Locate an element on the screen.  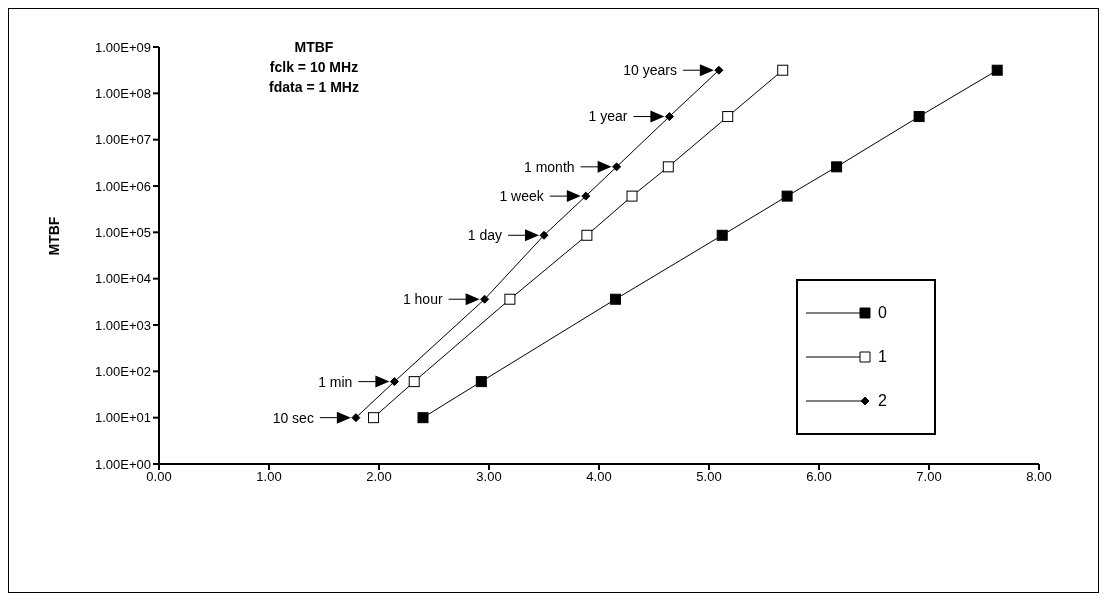
x-tick-label: 5.00 is located at coordinates (709, 477).